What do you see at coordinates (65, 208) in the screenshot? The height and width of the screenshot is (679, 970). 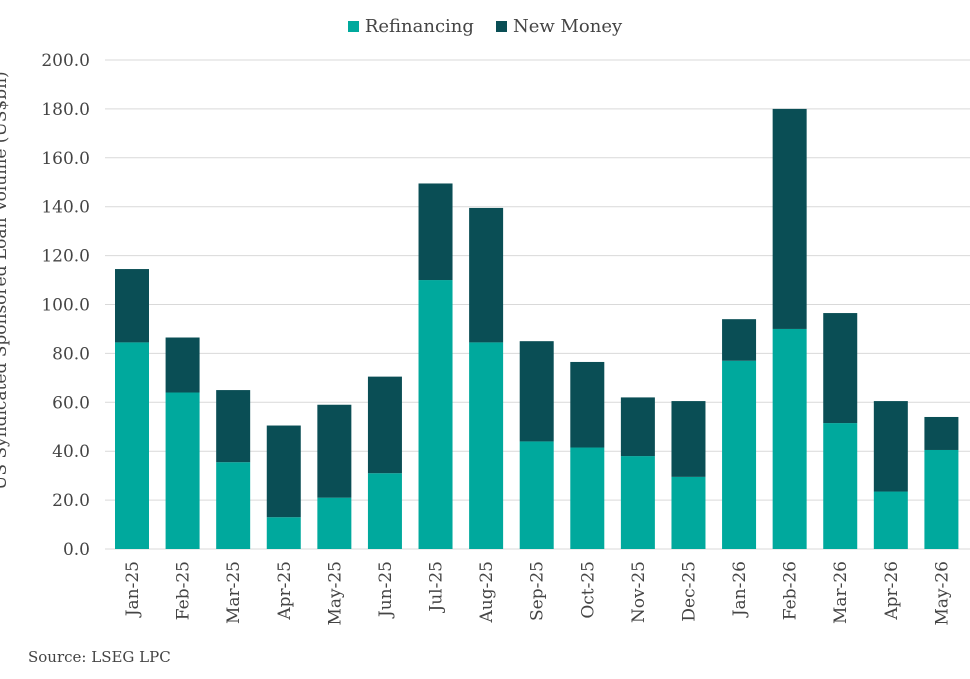 I see `y-tick-label: 140.0` at bounding box center [65, 208].